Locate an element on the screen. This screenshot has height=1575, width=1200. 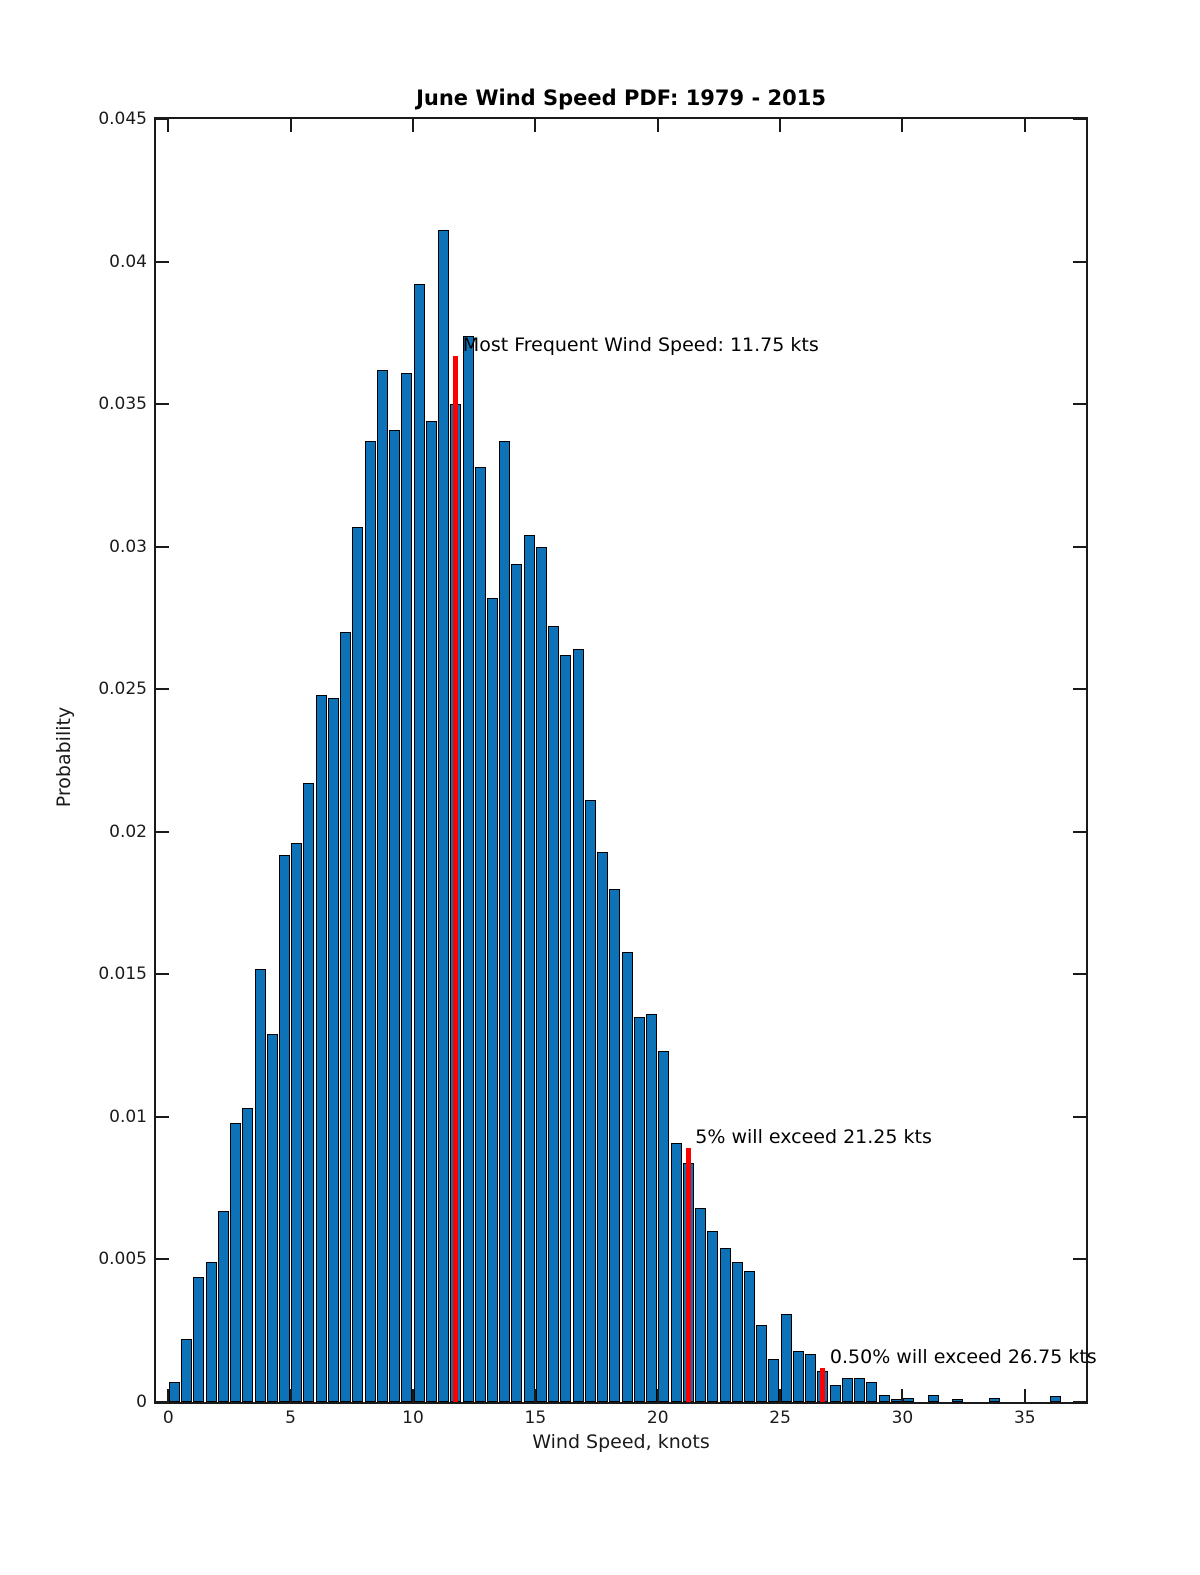
x-axis-label: Wind Speed, knots is located at coordinates (621, 1442).